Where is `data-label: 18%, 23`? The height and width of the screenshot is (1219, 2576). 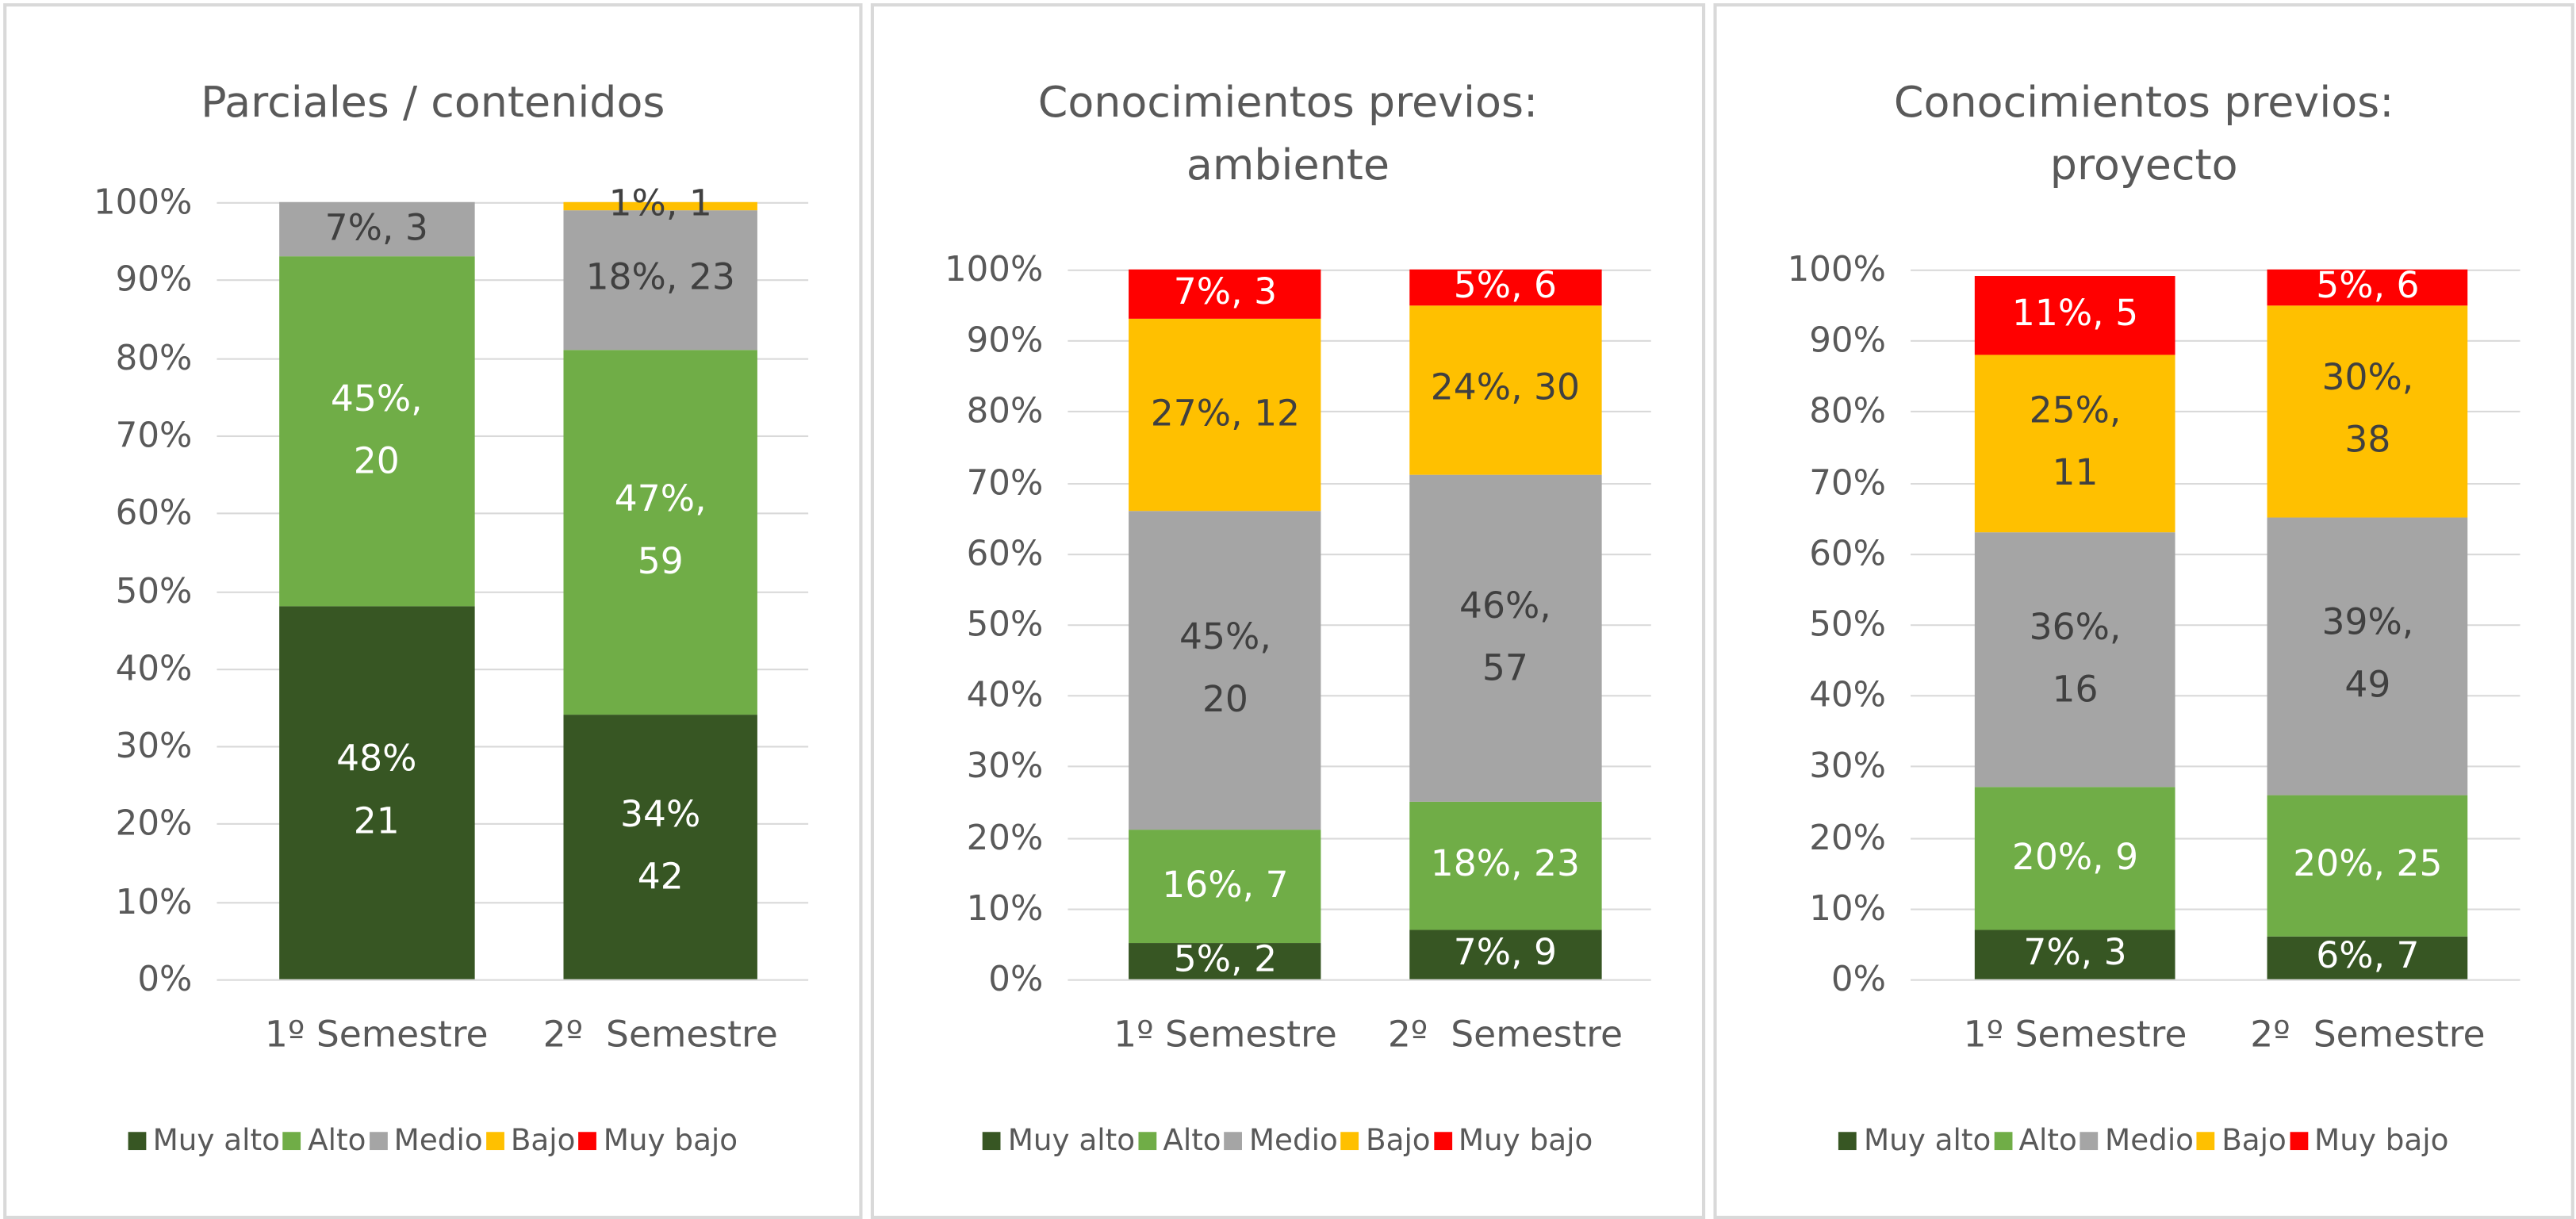 data-label: 18%, 23 is located at coordinates (660, 279).